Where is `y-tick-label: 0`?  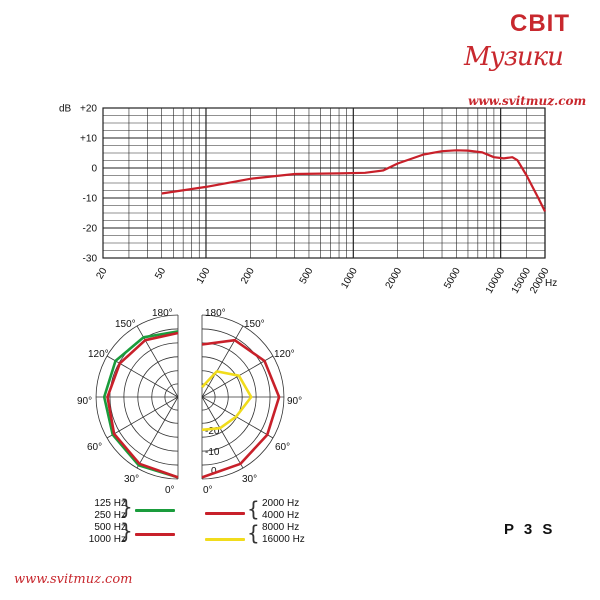 y-tick-label: 0 is located at coordinates (94, 169).